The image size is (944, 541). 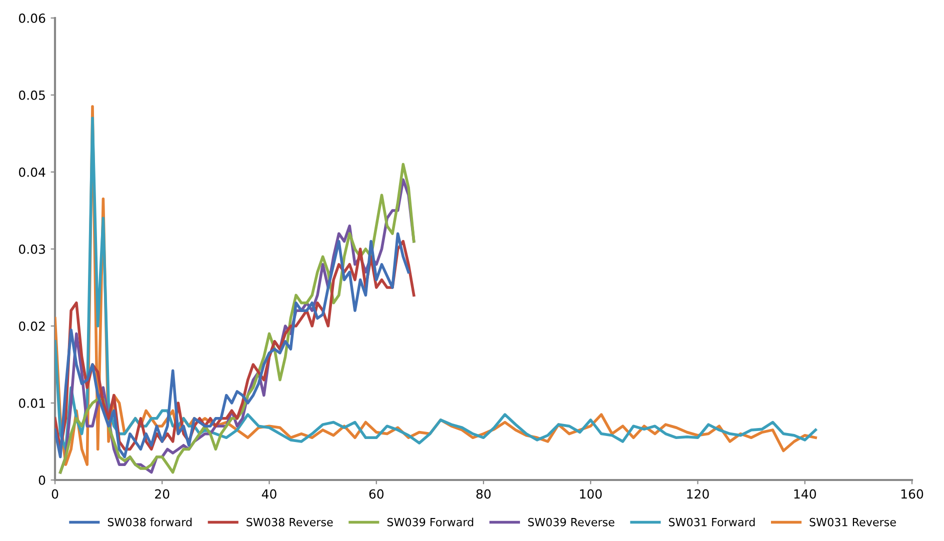 I want to click on x-tick-label: 100, so click(x=591, y=494).